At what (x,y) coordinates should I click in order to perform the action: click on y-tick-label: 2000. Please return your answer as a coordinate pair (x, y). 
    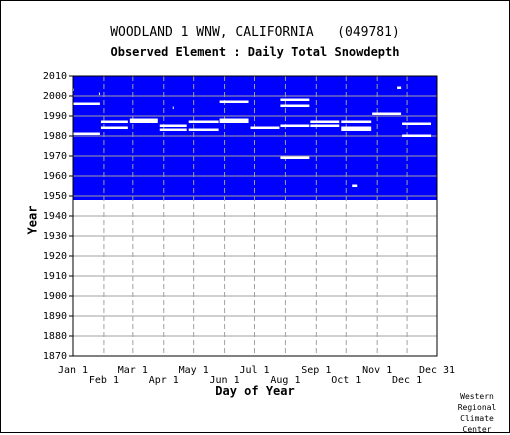
    Looking at the image, I should click on (55, 96).